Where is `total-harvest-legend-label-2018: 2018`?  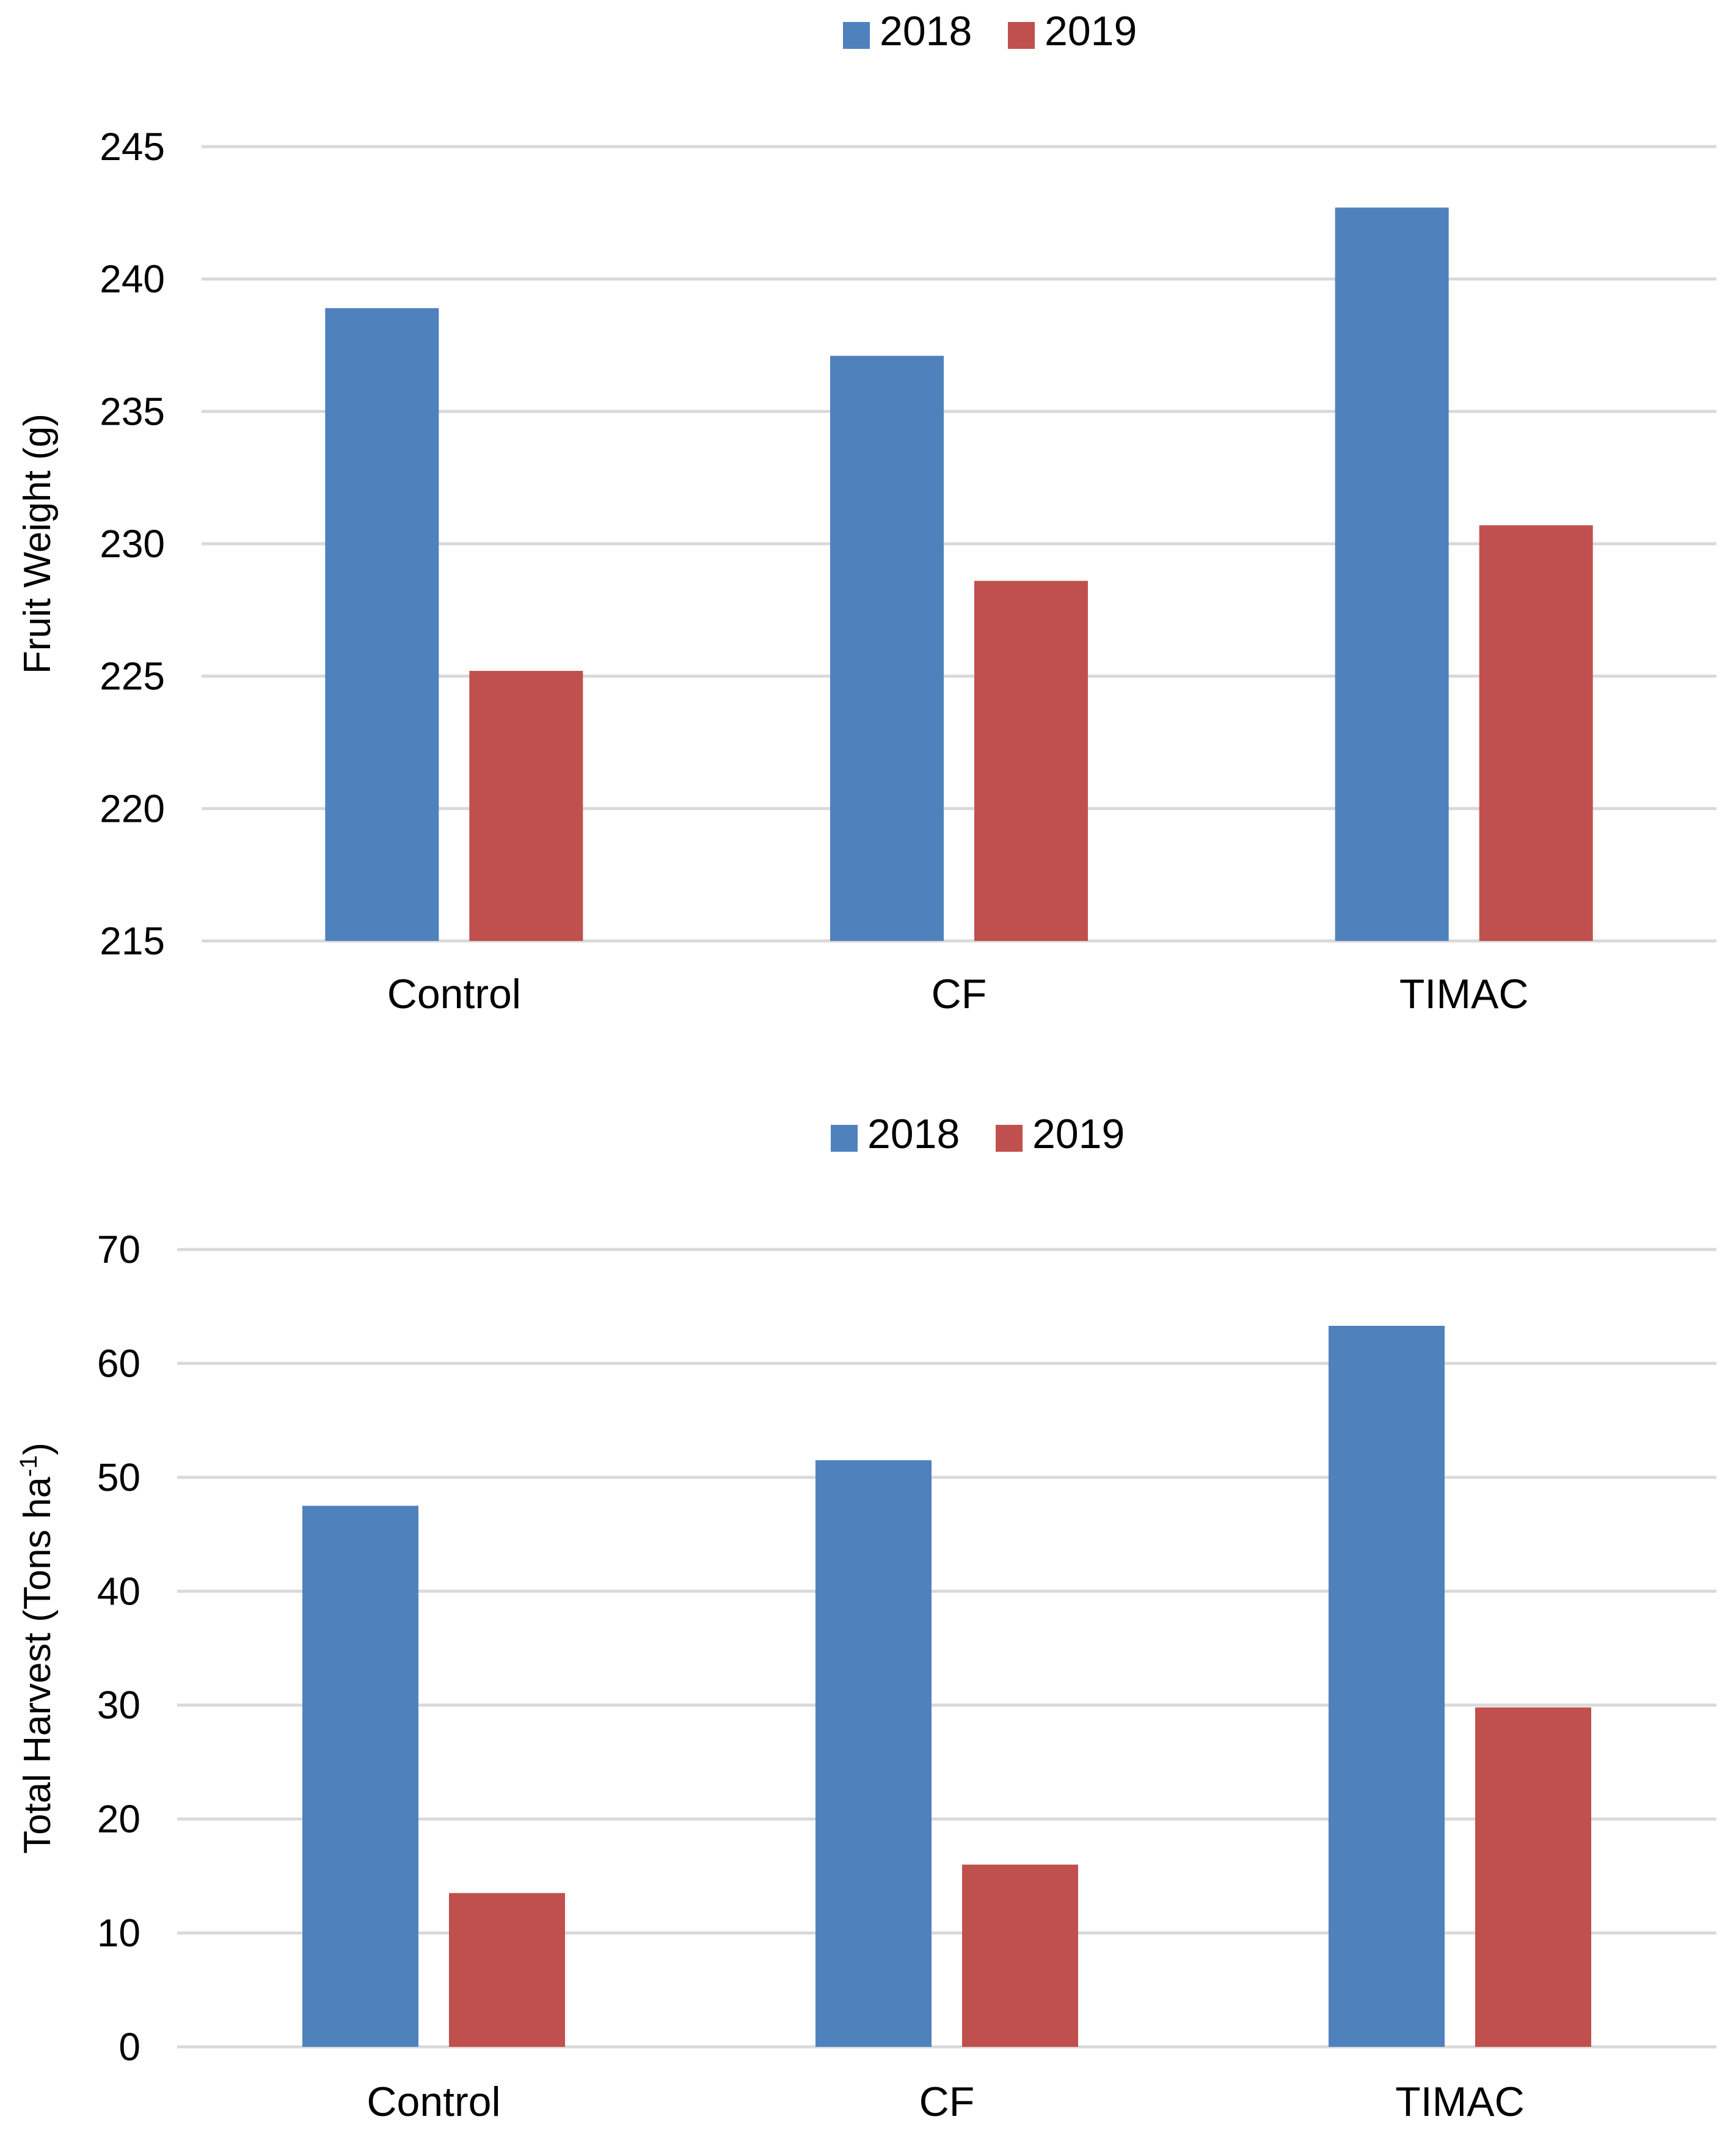 total-harvest-legend-label-2018: 2018 is located at coordinates (914, 1134).